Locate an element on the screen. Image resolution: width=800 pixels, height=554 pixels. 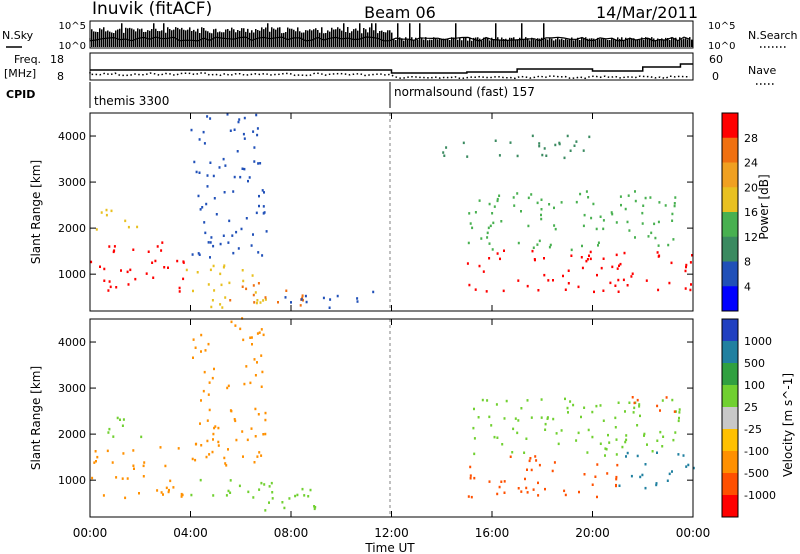
cpid-segment-2: normalsound (fast) 157 is located at coordinates (464, 92).